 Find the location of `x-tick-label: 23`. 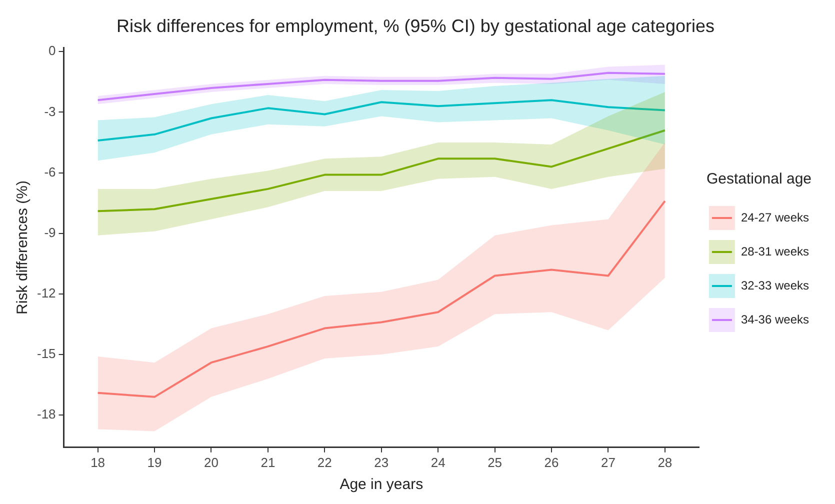

x-tick-label: 23 is located at coordinates (381, 462).